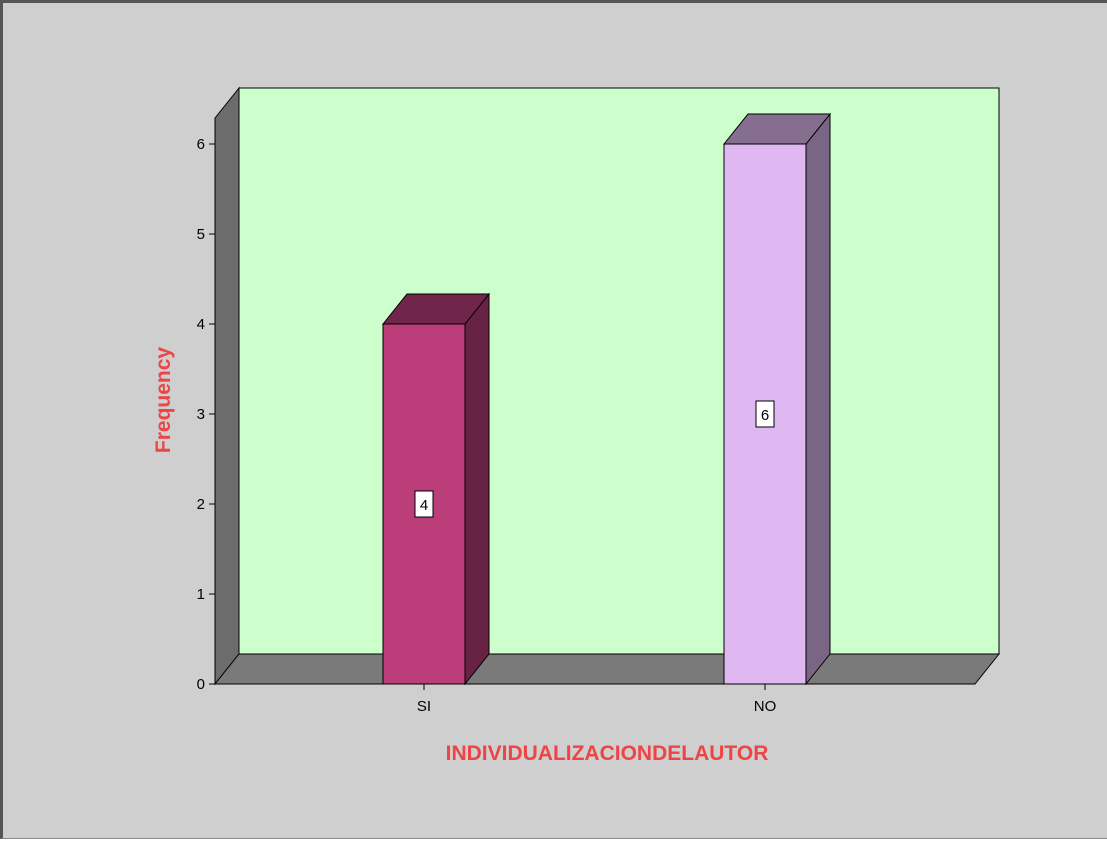 This screenshot has height=842, width=1107. I want to click on y-tick-label: 6, so click(201, 144).